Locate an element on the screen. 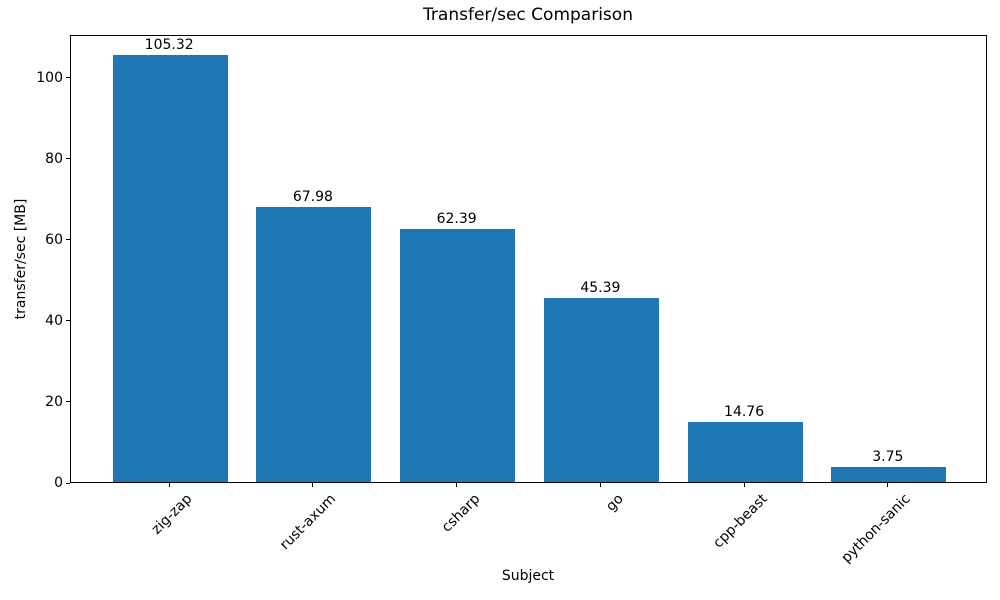  x-tick-label-cpp-beast: cpp-beast is located at coordinates (740, 521).